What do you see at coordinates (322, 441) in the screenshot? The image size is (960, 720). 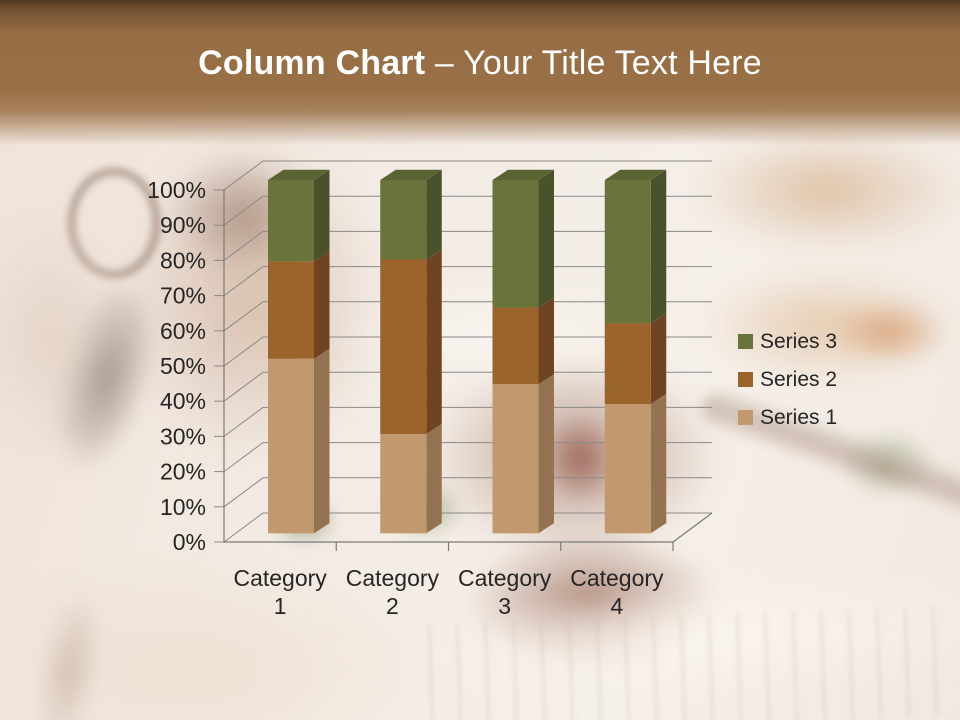 I see `column-side-Category 1-Series 1` at bounding box center [322, 441].